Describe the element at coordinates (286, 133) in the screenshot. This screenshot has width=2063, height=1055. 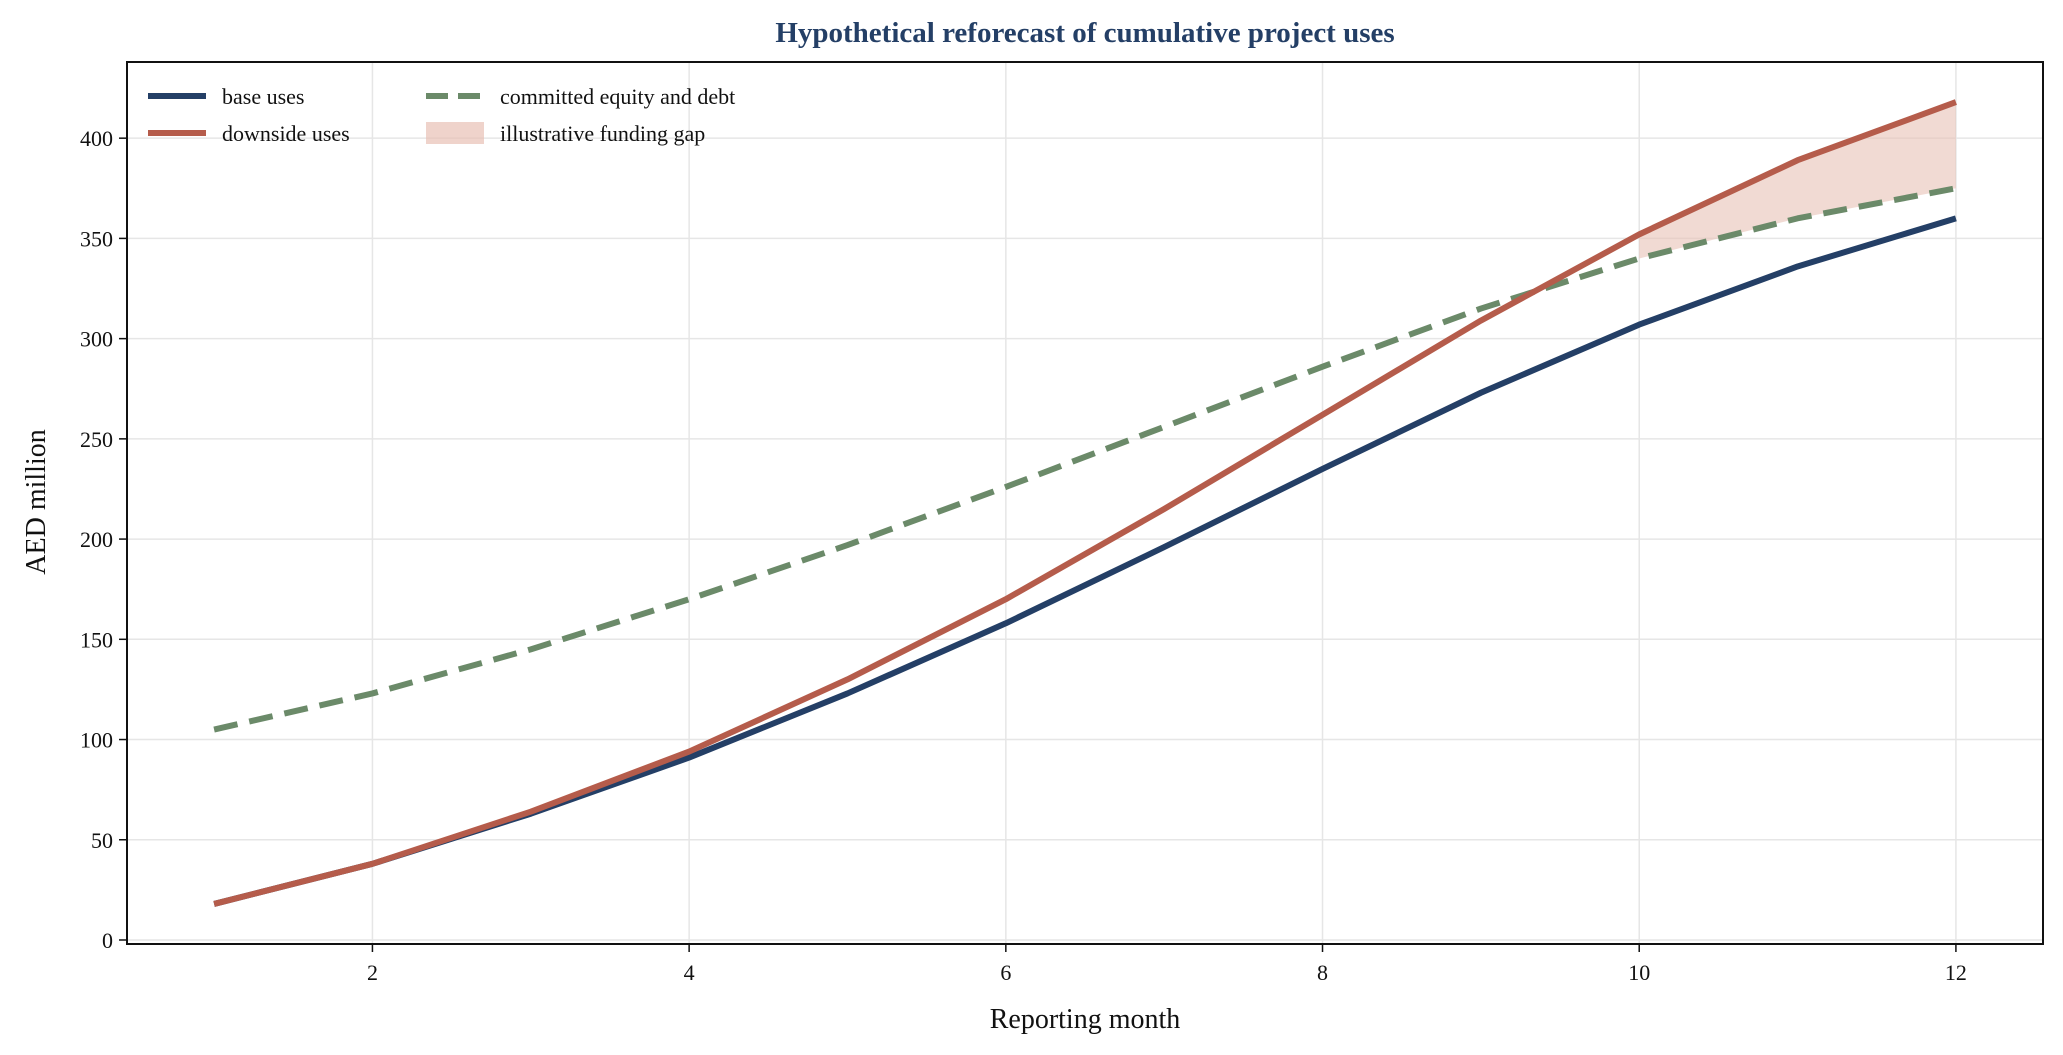
I see `legend-label: downside uses` at that location.